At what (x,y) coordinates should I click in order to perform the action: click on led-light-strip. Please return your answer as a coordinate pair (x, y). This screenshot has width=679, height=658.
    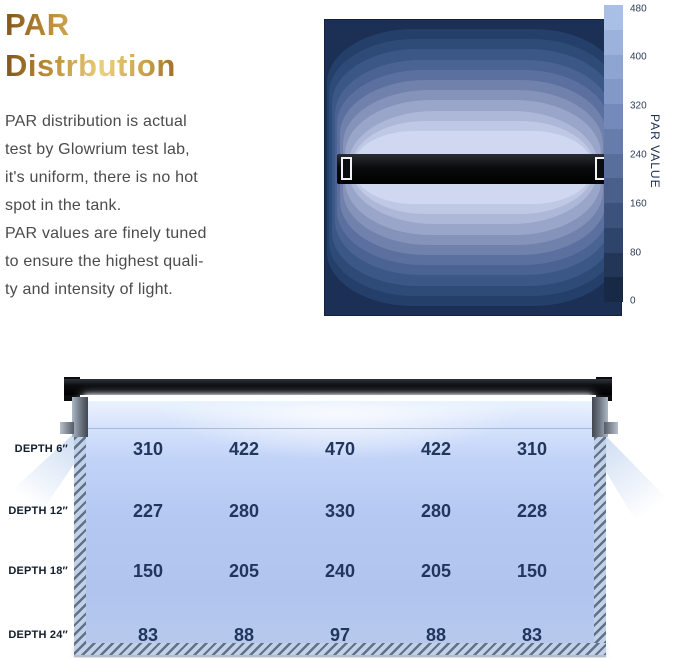
    Looking at the image, I should click on (338, 398).